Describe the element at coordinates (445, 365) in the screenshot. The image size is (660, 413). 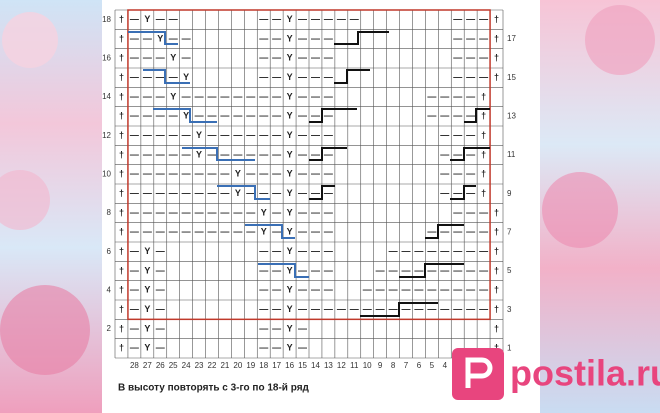
I see `column-label: 4` at that location.